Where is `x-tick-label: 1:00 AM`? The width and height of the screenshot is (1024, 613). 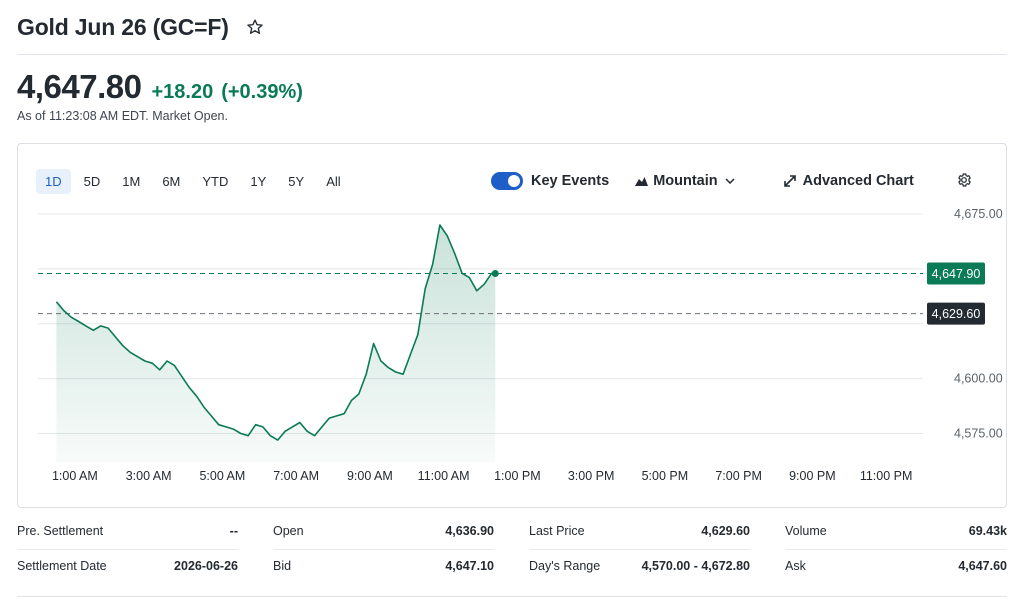
x-tick-label: 1:00 AM is located at coordinates (75, 476).